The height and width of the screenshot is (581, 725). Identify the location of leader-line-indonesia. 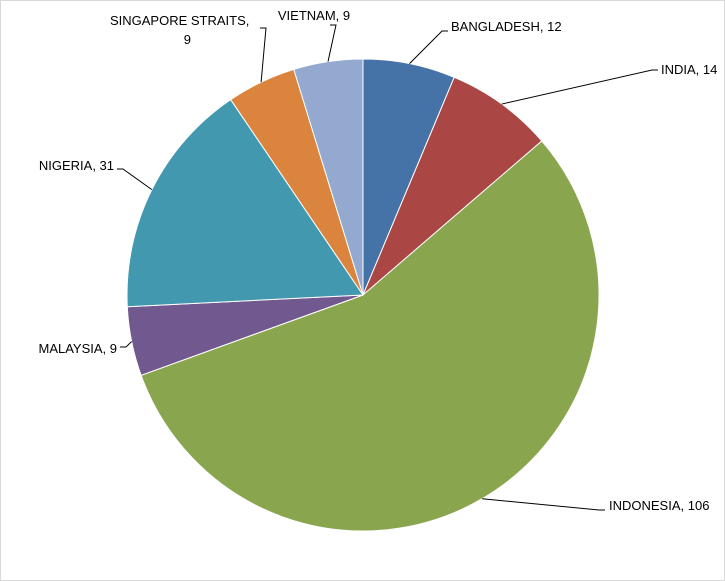
(543, 504).